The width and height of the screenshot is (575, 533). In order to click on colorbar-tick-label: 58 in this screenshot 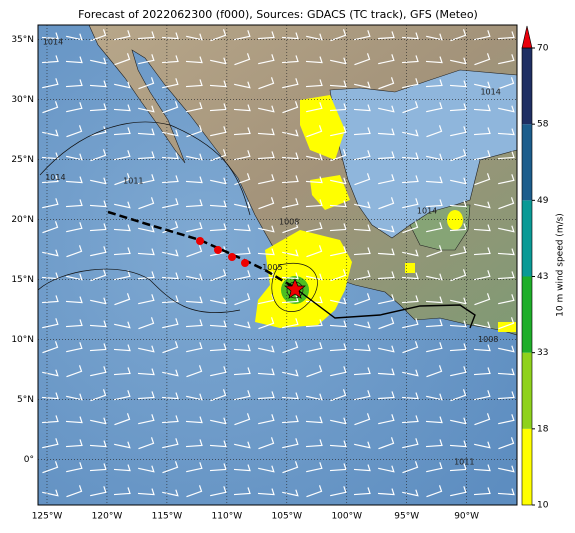, I will do `click(543, 125)`.